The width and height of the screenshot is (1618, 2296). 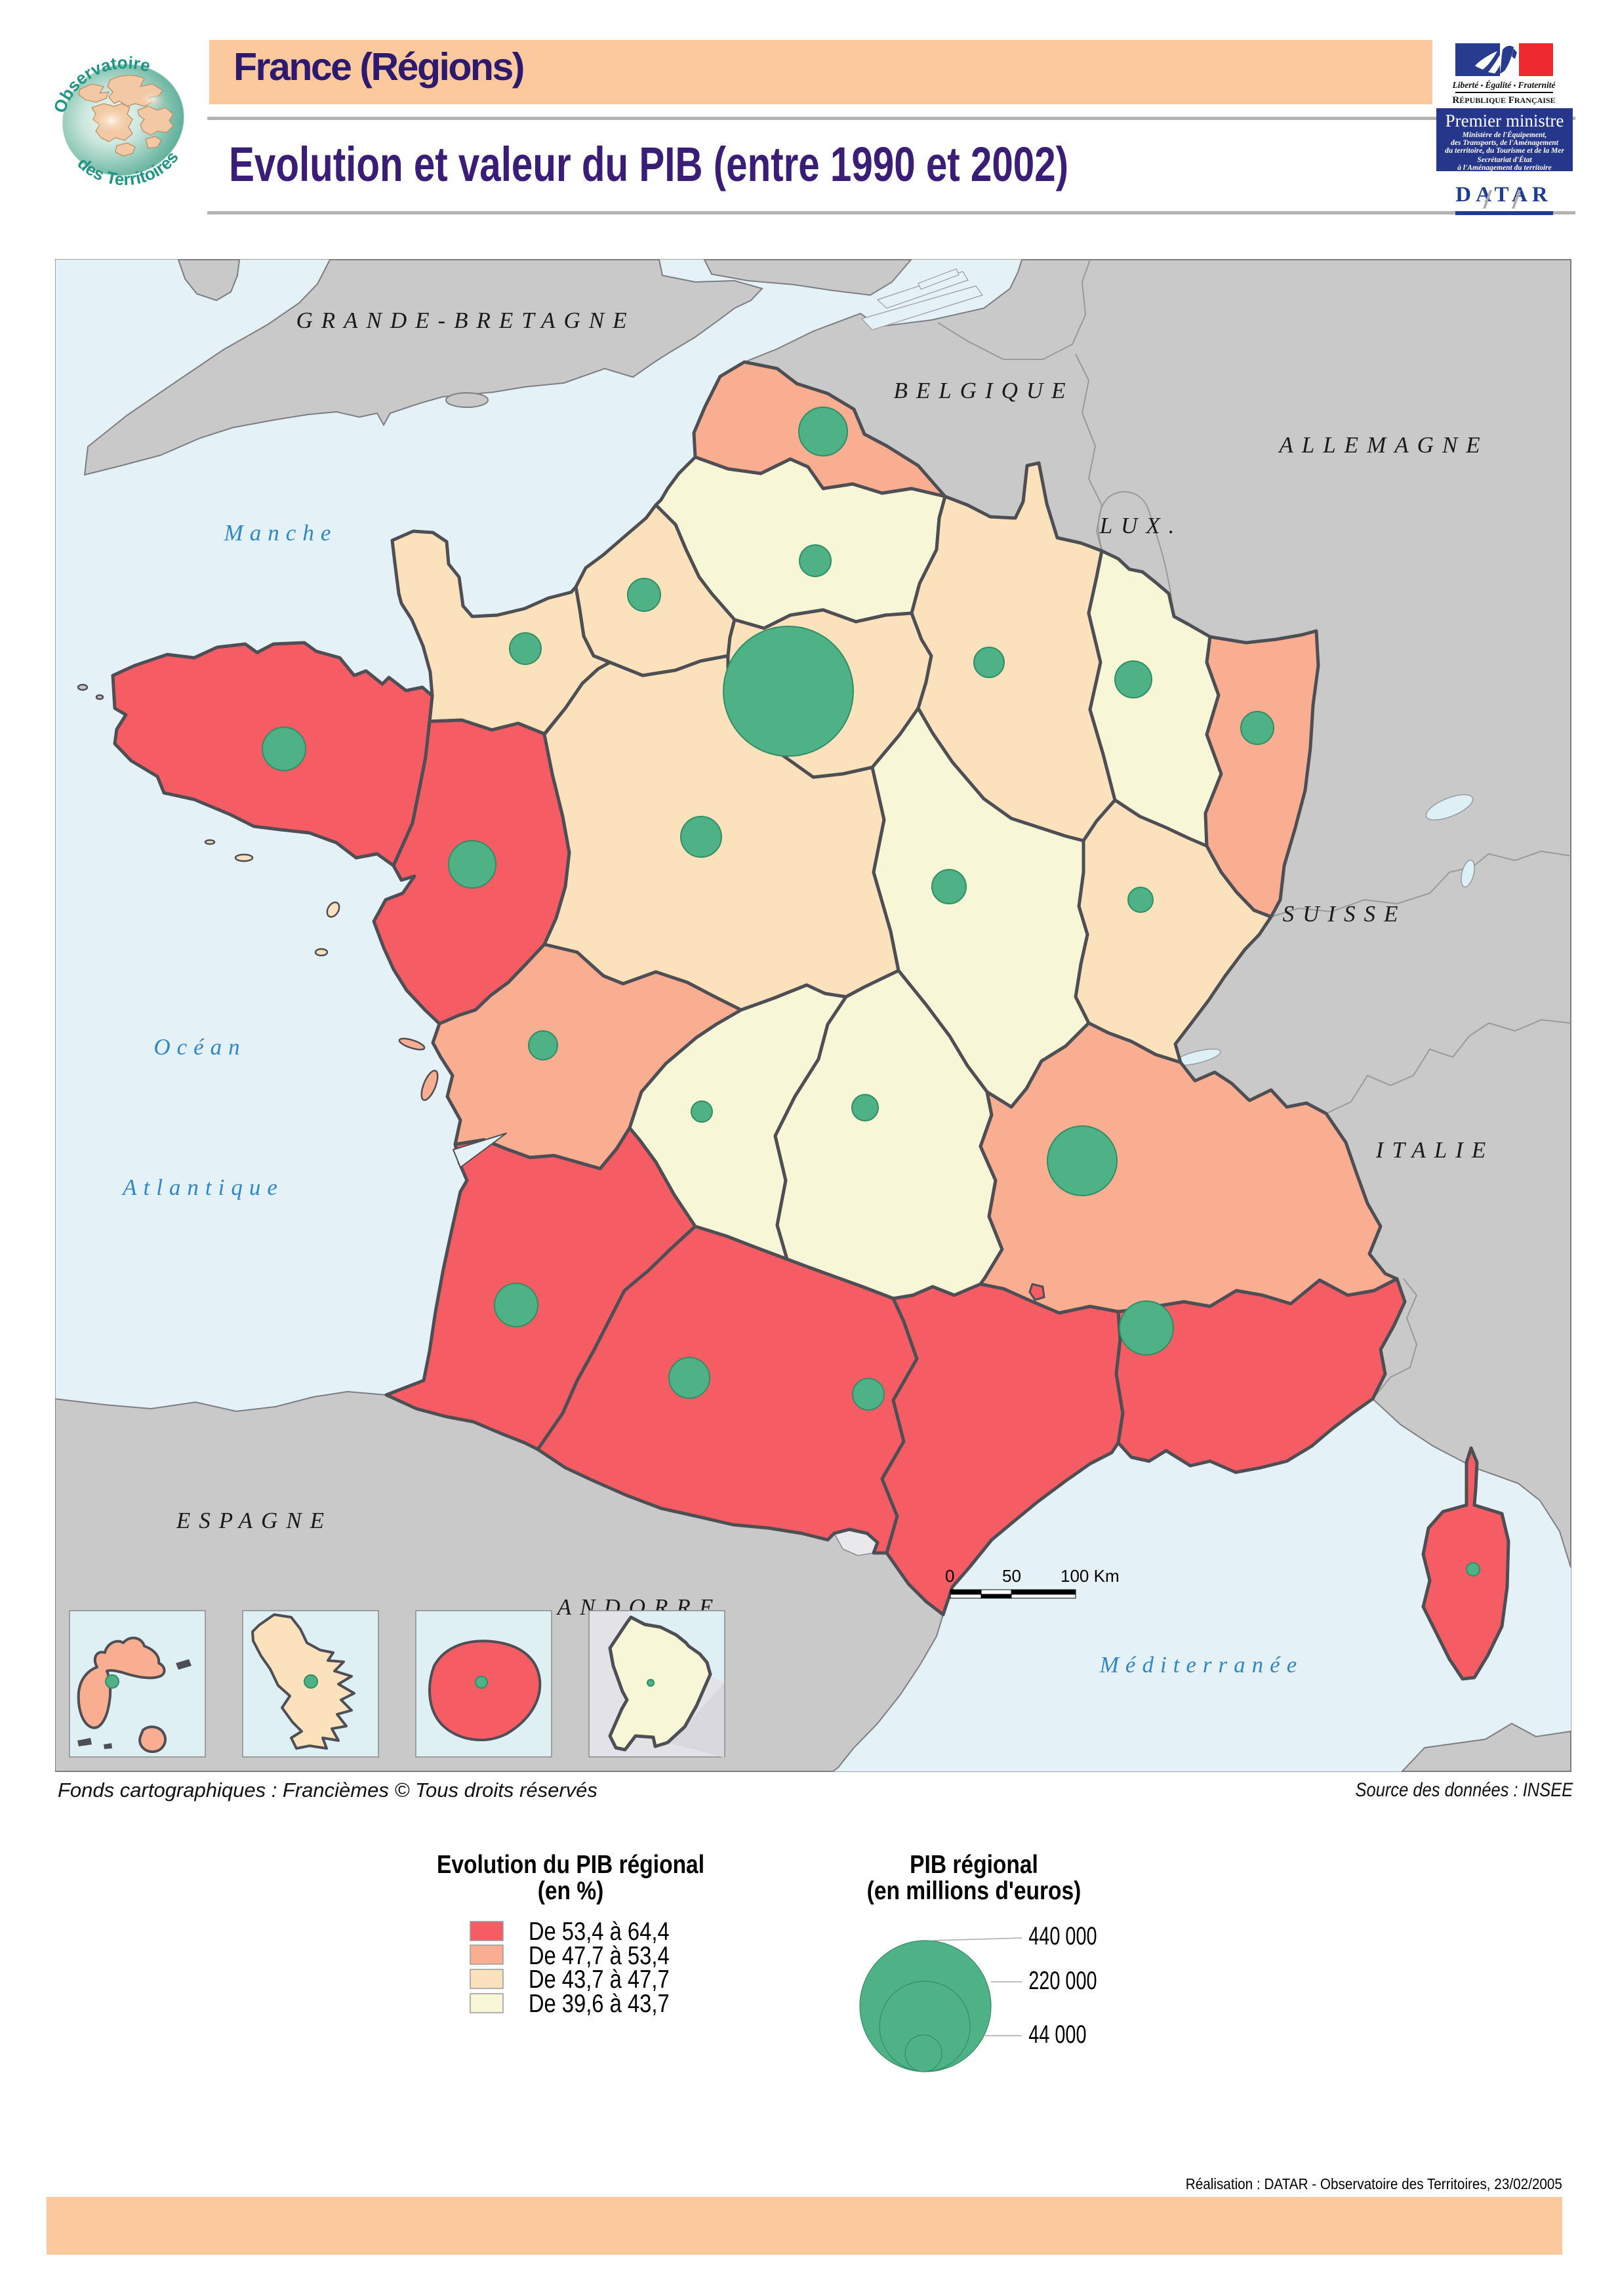 What do you see at coordinates (1141, 526) in the screenshot?
I see `svg-text: LUX.` at bounding box center [1141, 526].